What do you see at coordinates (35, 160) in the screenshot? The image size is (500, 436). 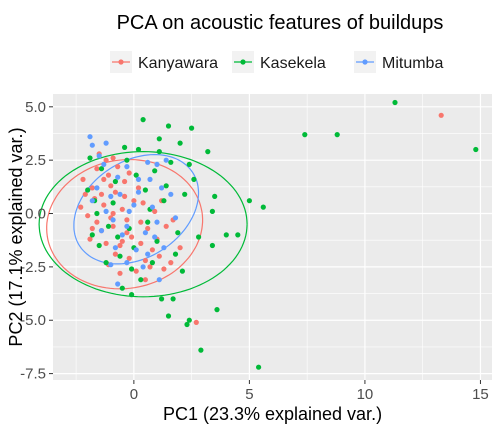 I see `y-tick-label: 2.5` at bounding box center [35, 160].